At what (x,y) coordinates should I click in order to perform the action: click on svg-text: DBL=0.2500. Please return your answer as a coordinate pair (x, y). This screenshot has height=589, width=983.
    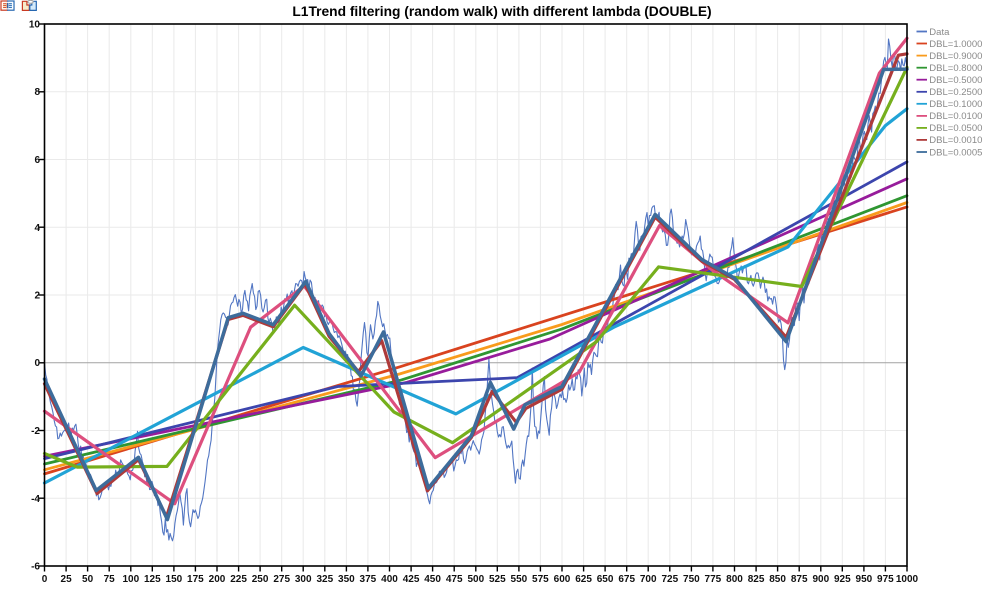
    Looking at the image, I should click on (955, 92).